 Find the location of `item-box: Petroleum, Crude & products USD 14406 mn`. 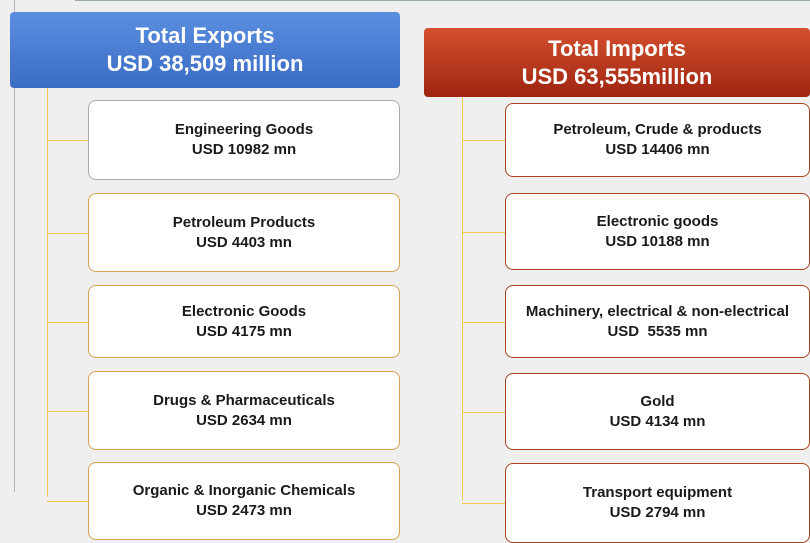

item-box: Petroleum, Crude & products USD 14406 mn is located at coordinates (657, 140).